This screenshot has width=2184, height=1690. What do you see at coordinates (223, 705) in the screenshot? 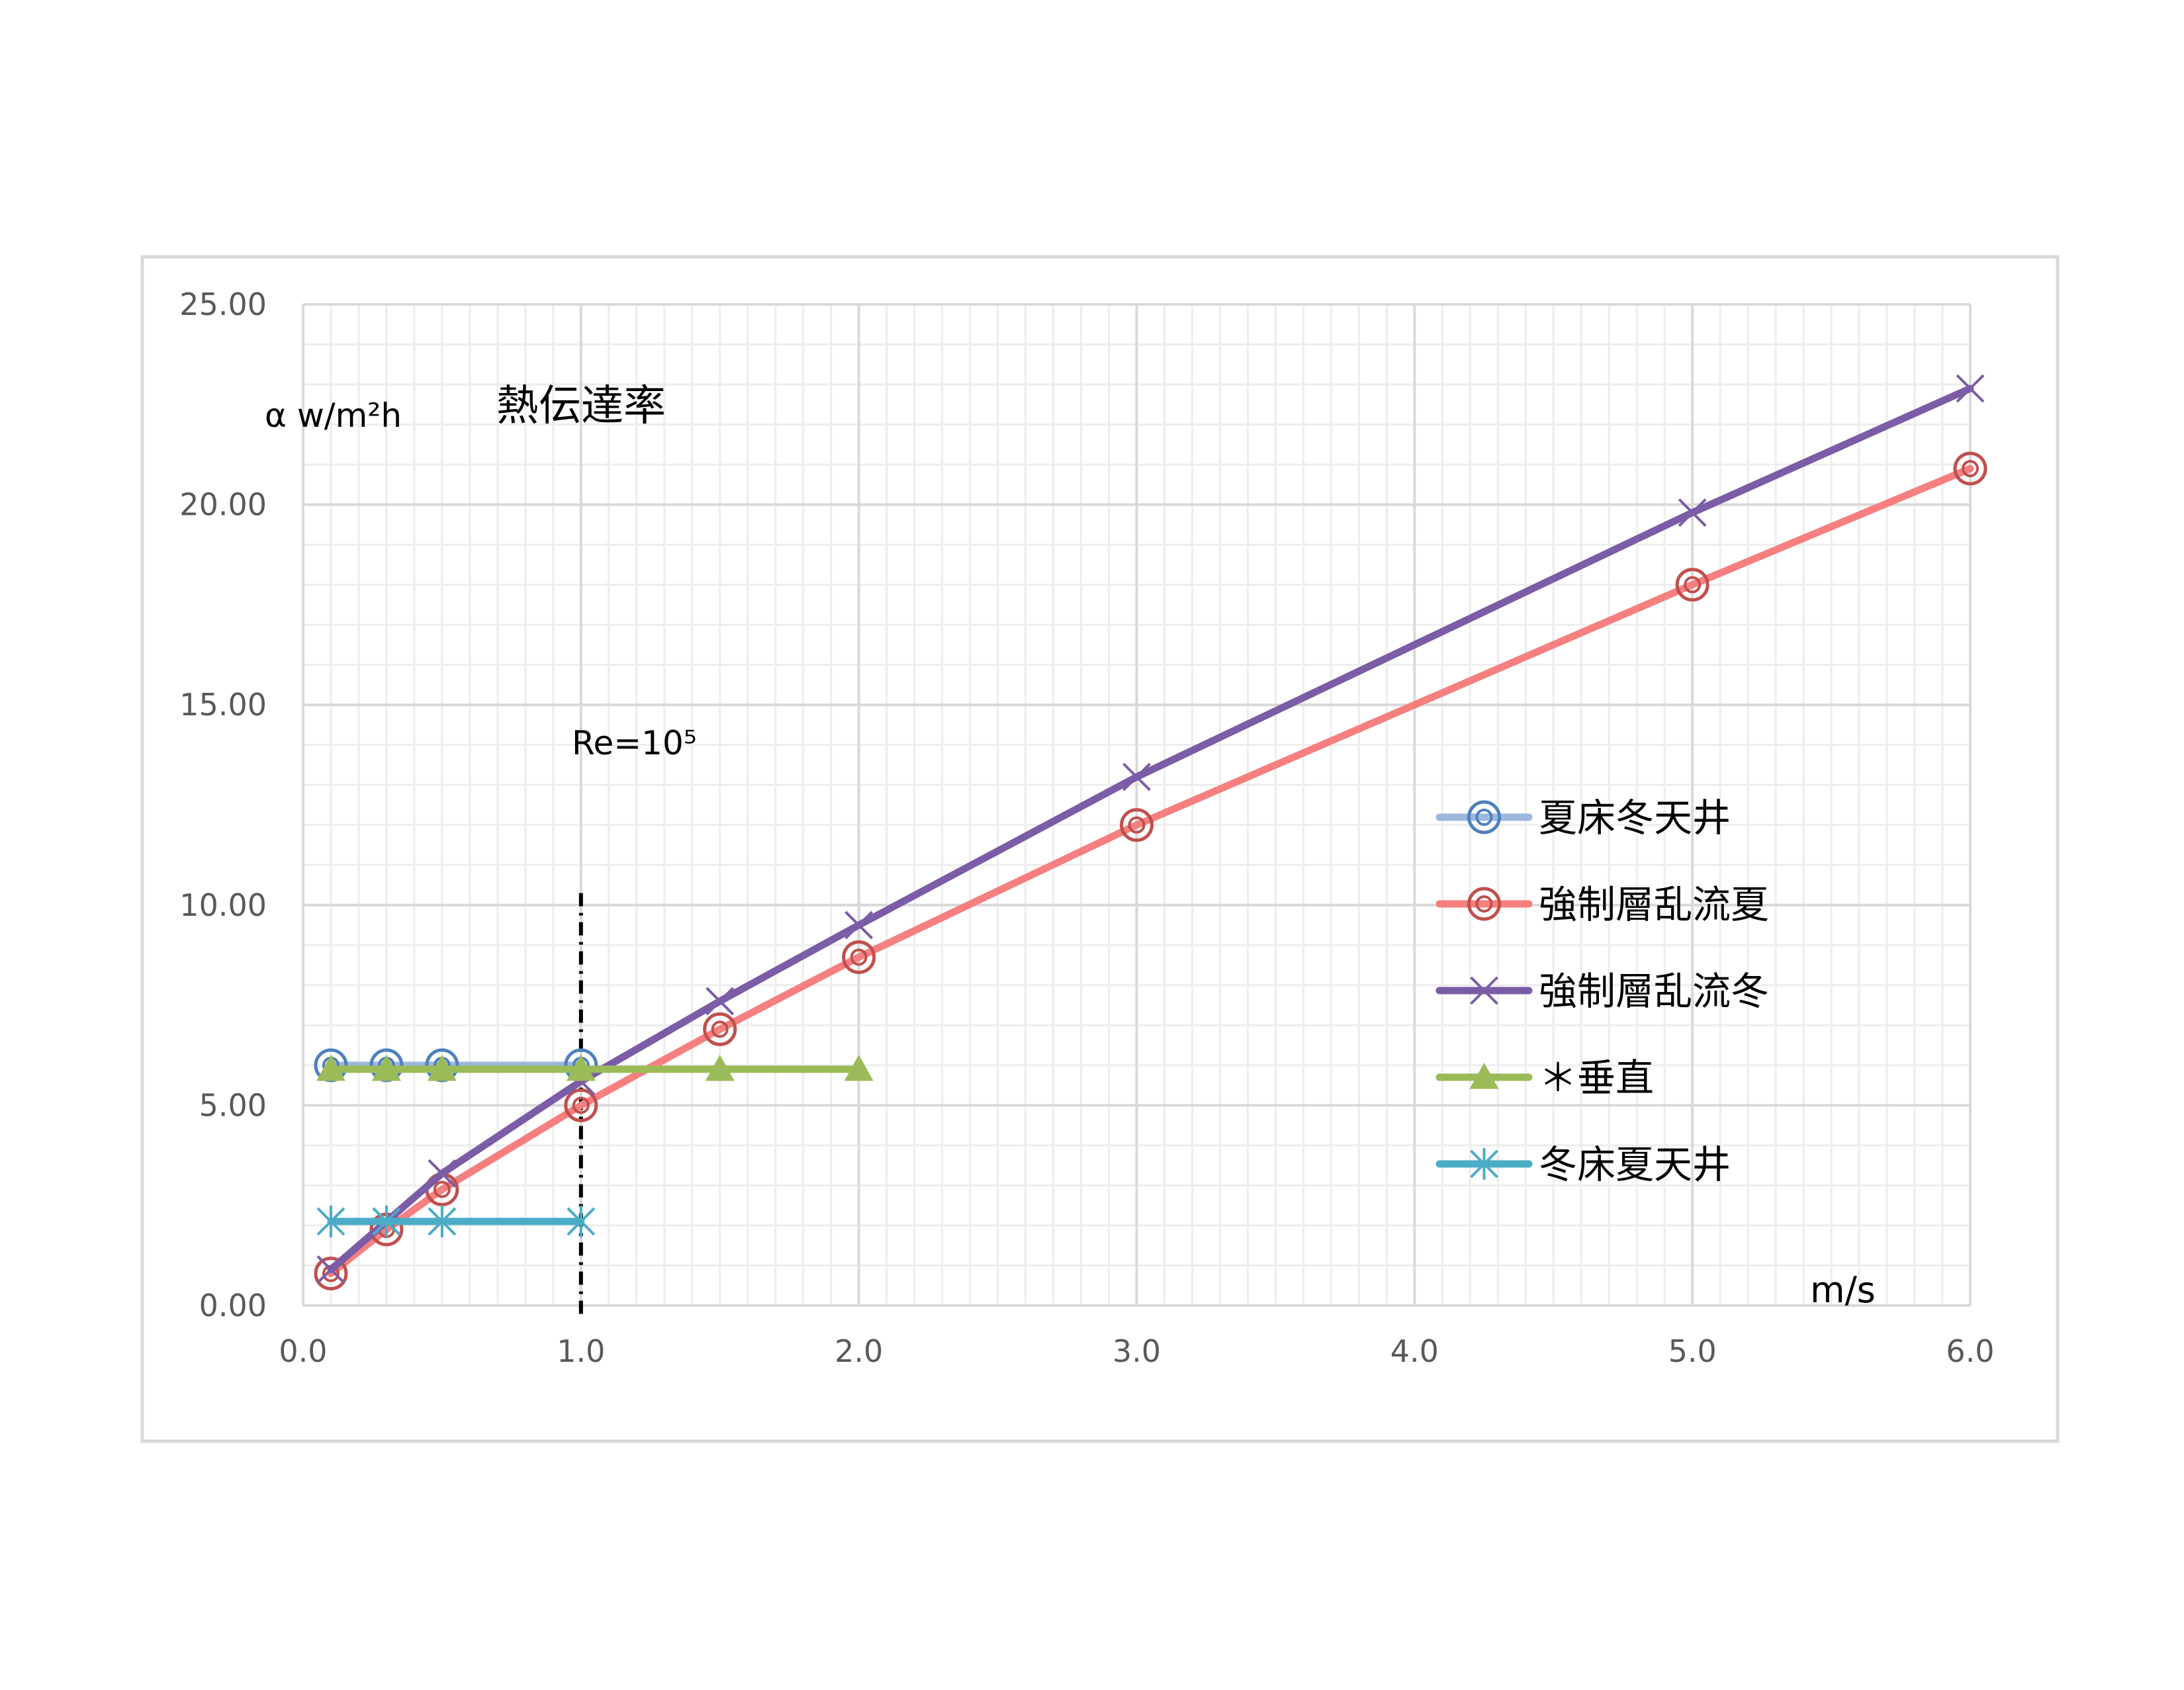
I see `y-tick-label: 15.00` at bounding box center [223, 705].